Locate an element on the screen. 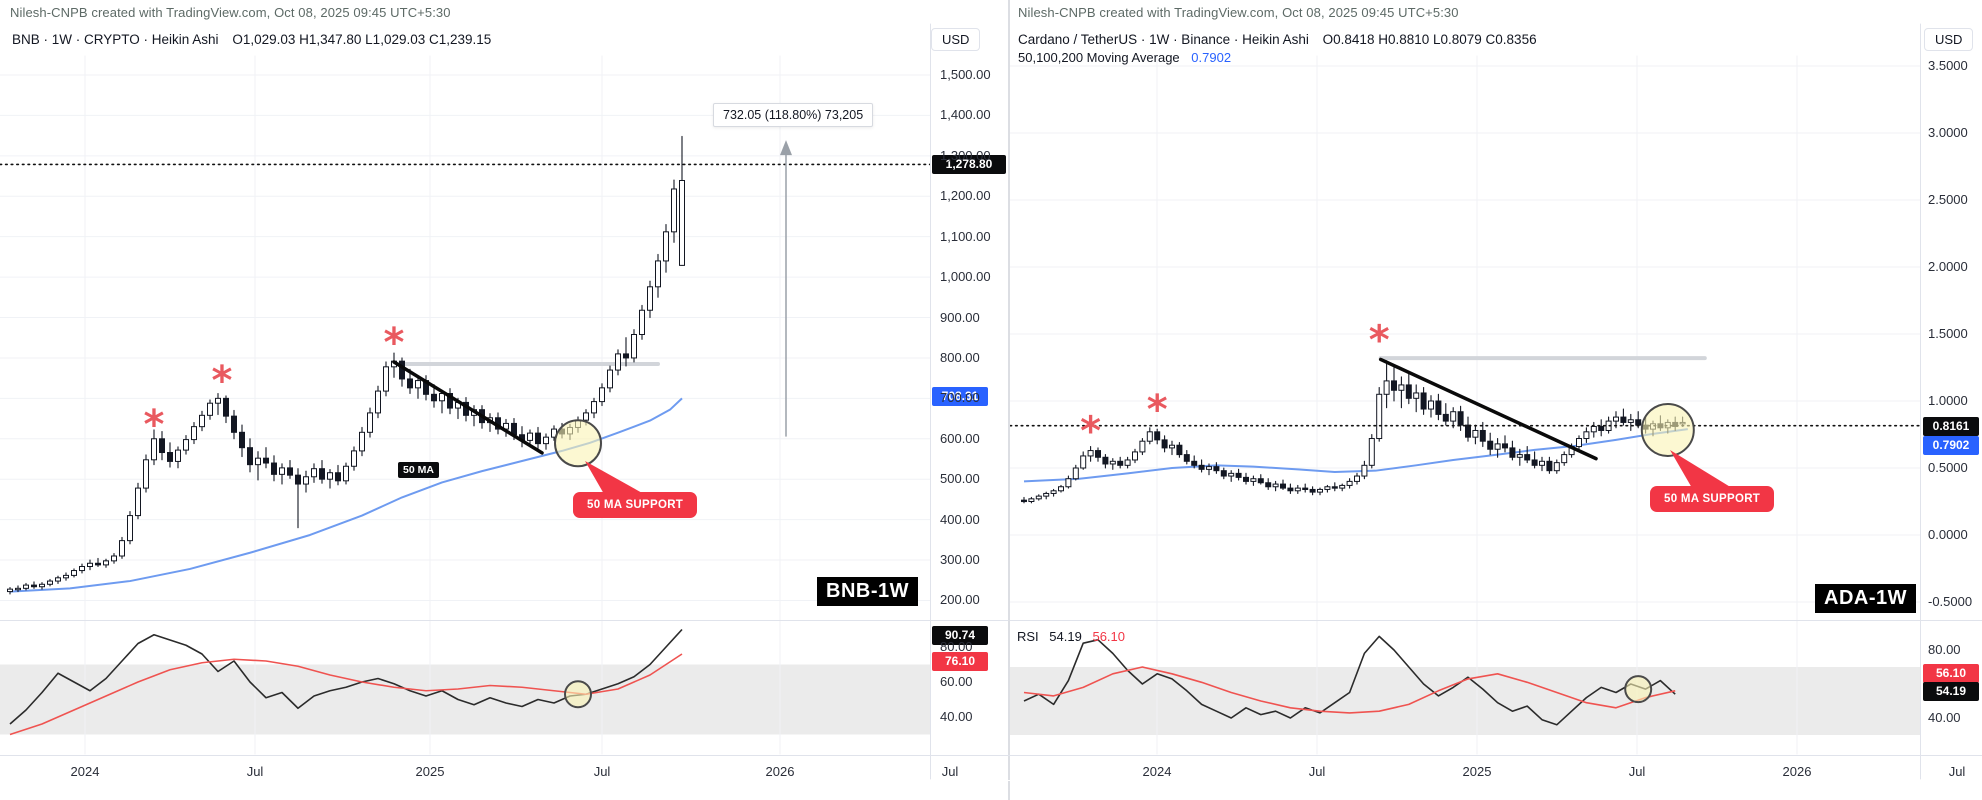 The height and width of the screenshot is (800, 1982). price-tick-label: 1.0000 is located at coordinates (1948, 400).